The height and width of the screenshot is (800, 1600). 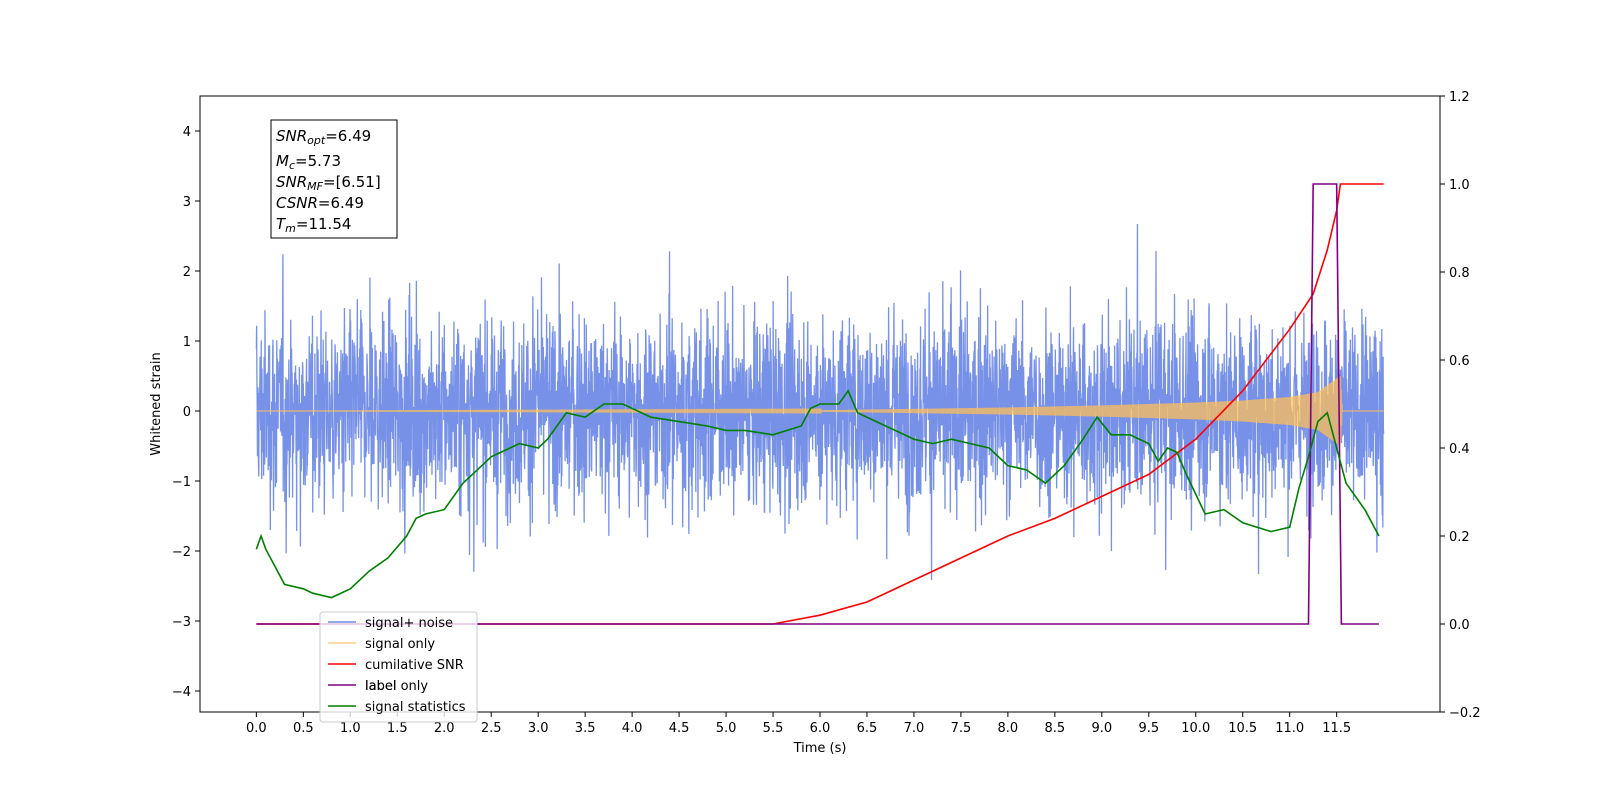 What do you see at coordinates (297, 203) in the screenshot?
I see `annotation-base: CSNR` at bounding box center [297, 203].